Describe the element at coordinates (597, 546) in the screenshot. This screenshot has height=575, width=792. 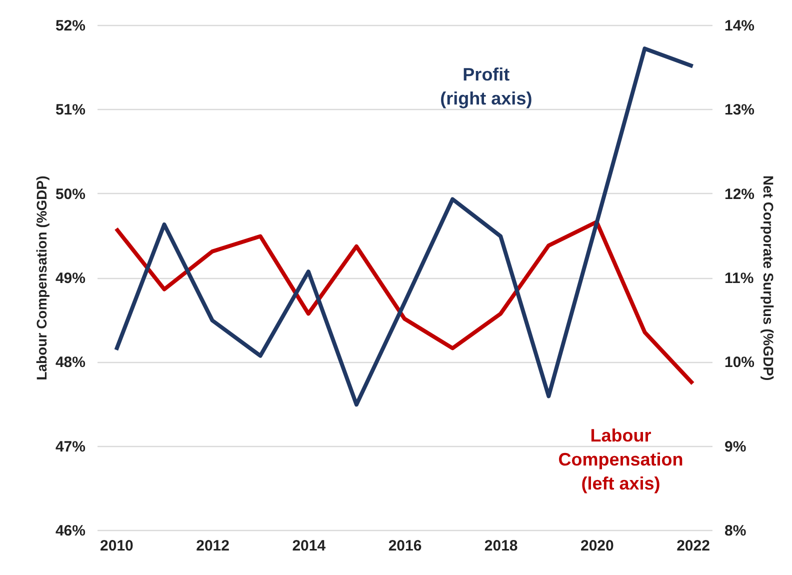
I see `x-tick-label: 2020` at that location.